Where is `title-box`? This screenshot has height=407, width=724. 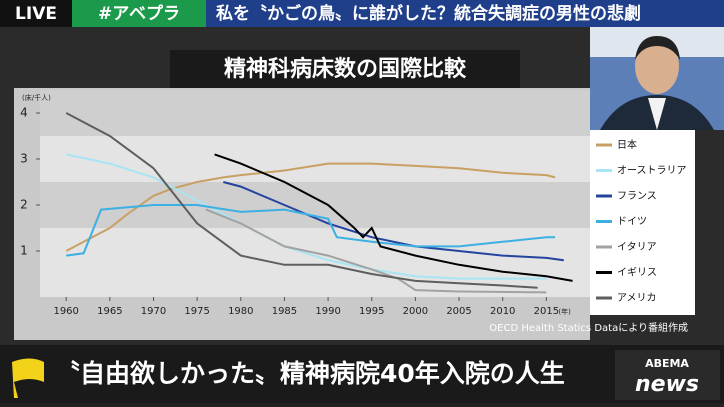
title-box is located at coordinates (345, 70).